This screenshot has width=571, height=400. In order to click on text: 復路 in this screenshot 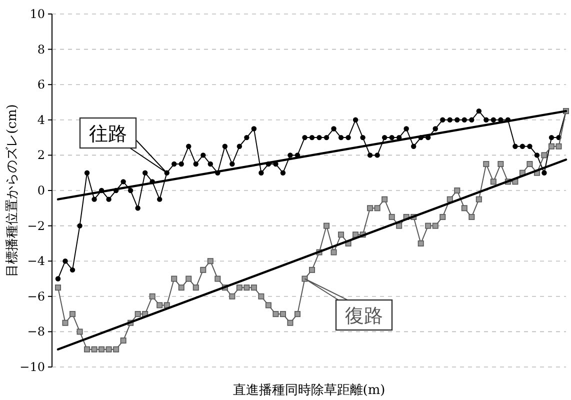, I will do `click(364, 316)`.